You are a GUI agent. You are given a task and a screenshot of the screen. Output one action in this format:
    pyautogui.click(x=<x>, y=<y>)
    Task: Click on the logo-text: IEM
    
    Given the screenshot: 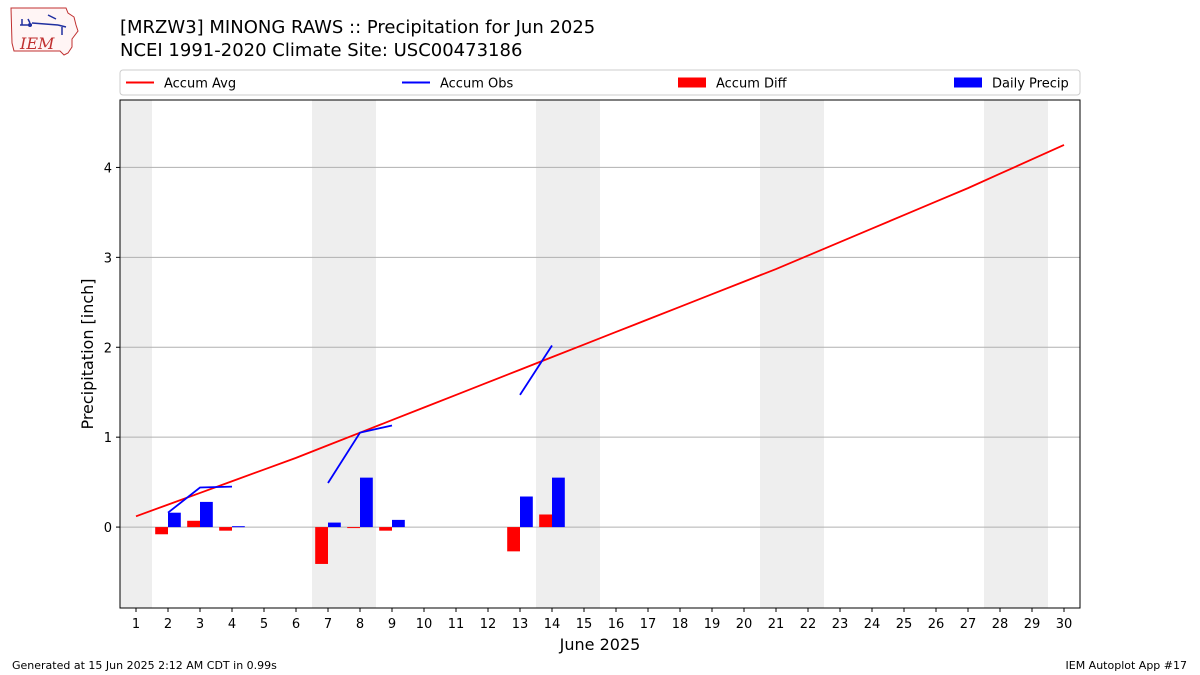 What is the action you would take?
    pyautogui.click(x=37, y=43)
    